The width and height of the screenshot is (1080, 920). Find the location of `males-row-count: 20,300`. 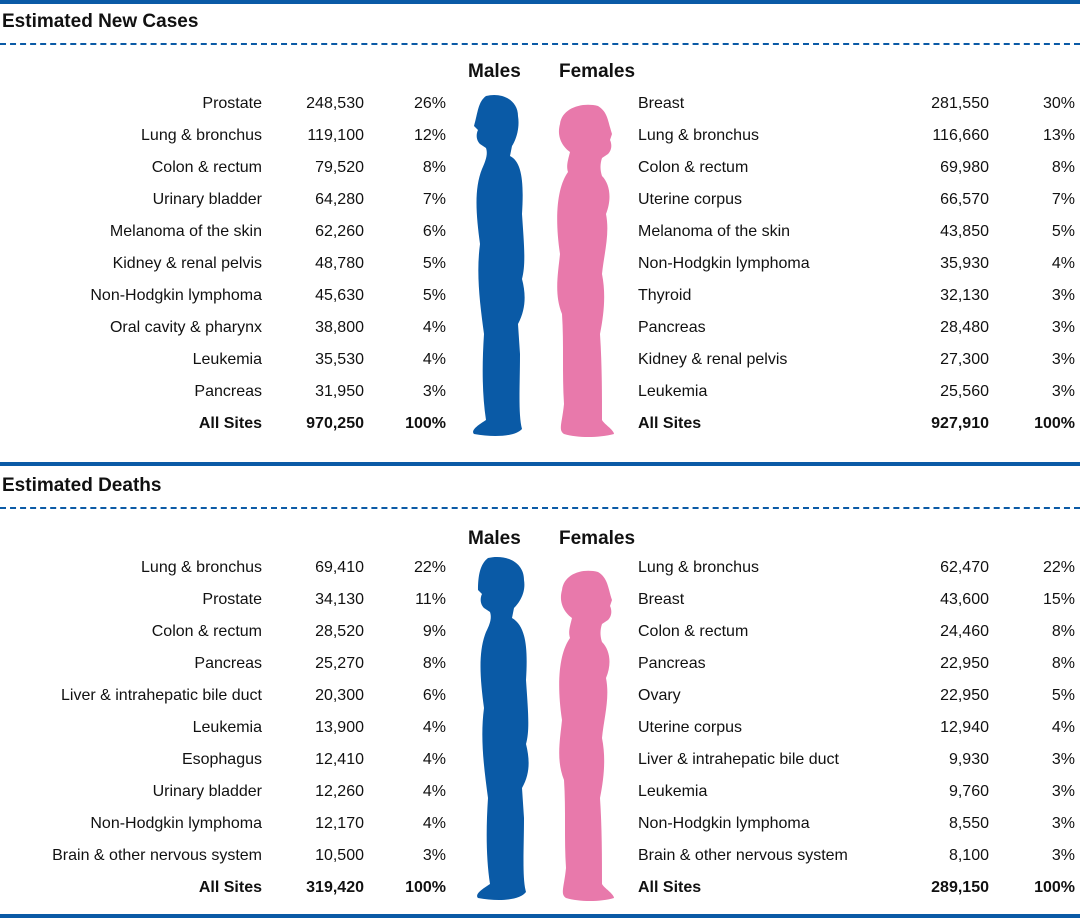

males-row-count: 20,300 is located at coordinates (339, 695).